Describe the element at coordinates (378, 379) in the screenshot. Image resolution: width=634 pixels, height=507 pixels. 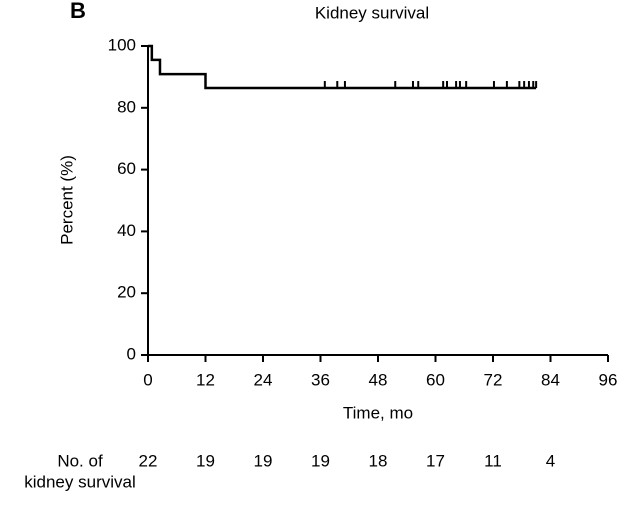
I see `x-tick-label: 48` at that location.